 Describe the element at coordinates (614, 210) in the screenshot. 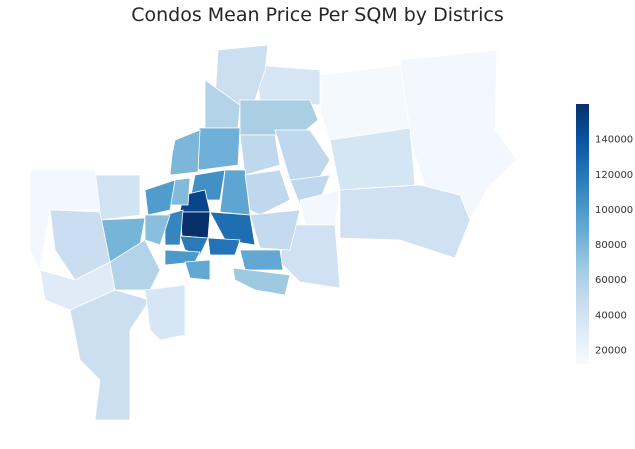

I see `colorbar-tick-label: 100000` at that location.